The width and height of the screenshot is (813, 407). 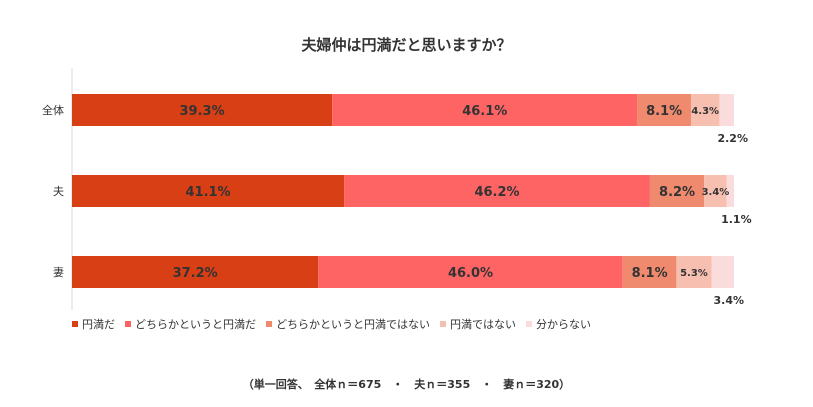 I want to click on legend-item: どちらかというと円満だ, so click(x=190, y=324).